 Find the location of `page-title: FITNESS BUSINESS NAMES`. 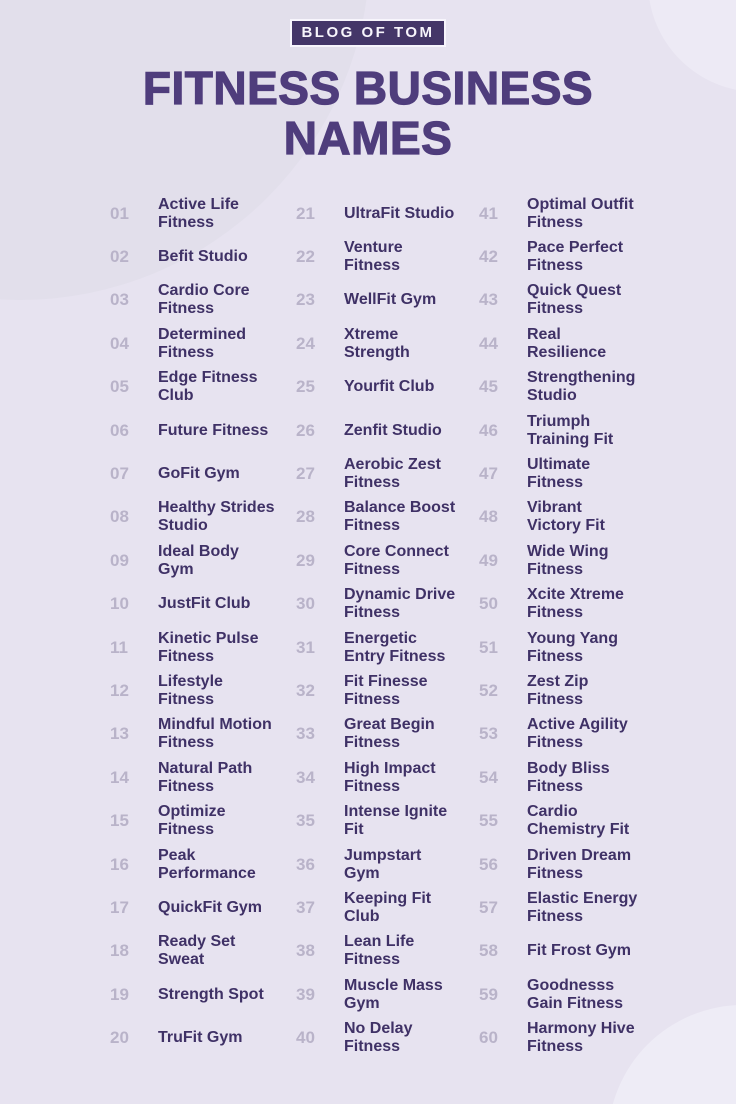

page-title: FITNESS BUSINESS NAMES is located at coordinates (368, 113).